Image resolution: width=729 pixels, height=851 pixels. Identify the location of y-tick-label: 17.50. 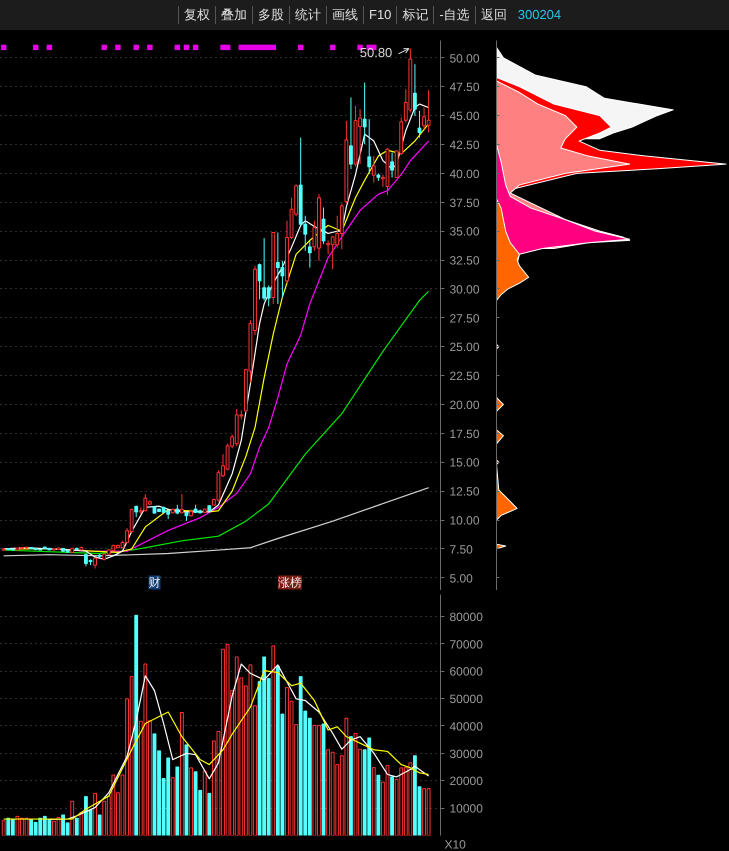
(465, 433).